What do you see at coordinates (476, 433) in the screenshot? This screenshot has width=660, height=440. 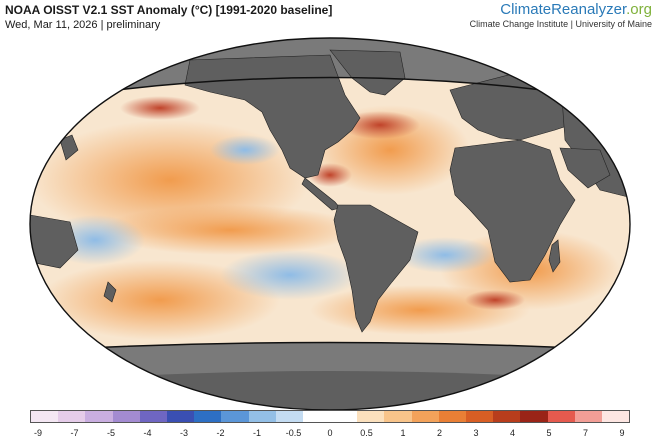 I see `legend-tick-label: 3` at bounding box center [476, 433].